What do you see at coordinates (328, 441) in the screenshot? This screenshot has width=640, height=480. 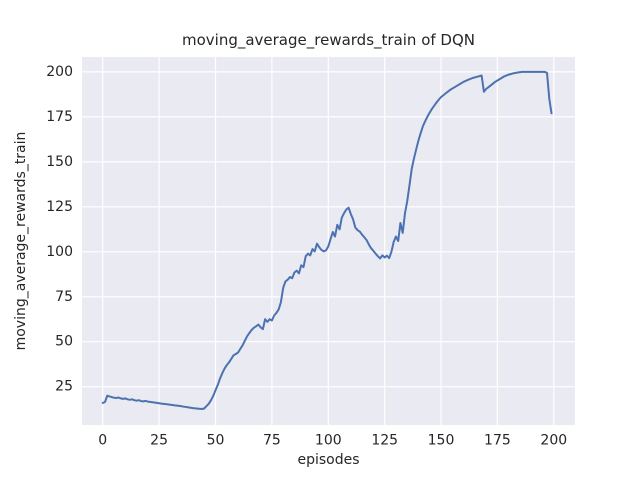 I see `x-tick-label: 100` at bounding box center [328, 441].